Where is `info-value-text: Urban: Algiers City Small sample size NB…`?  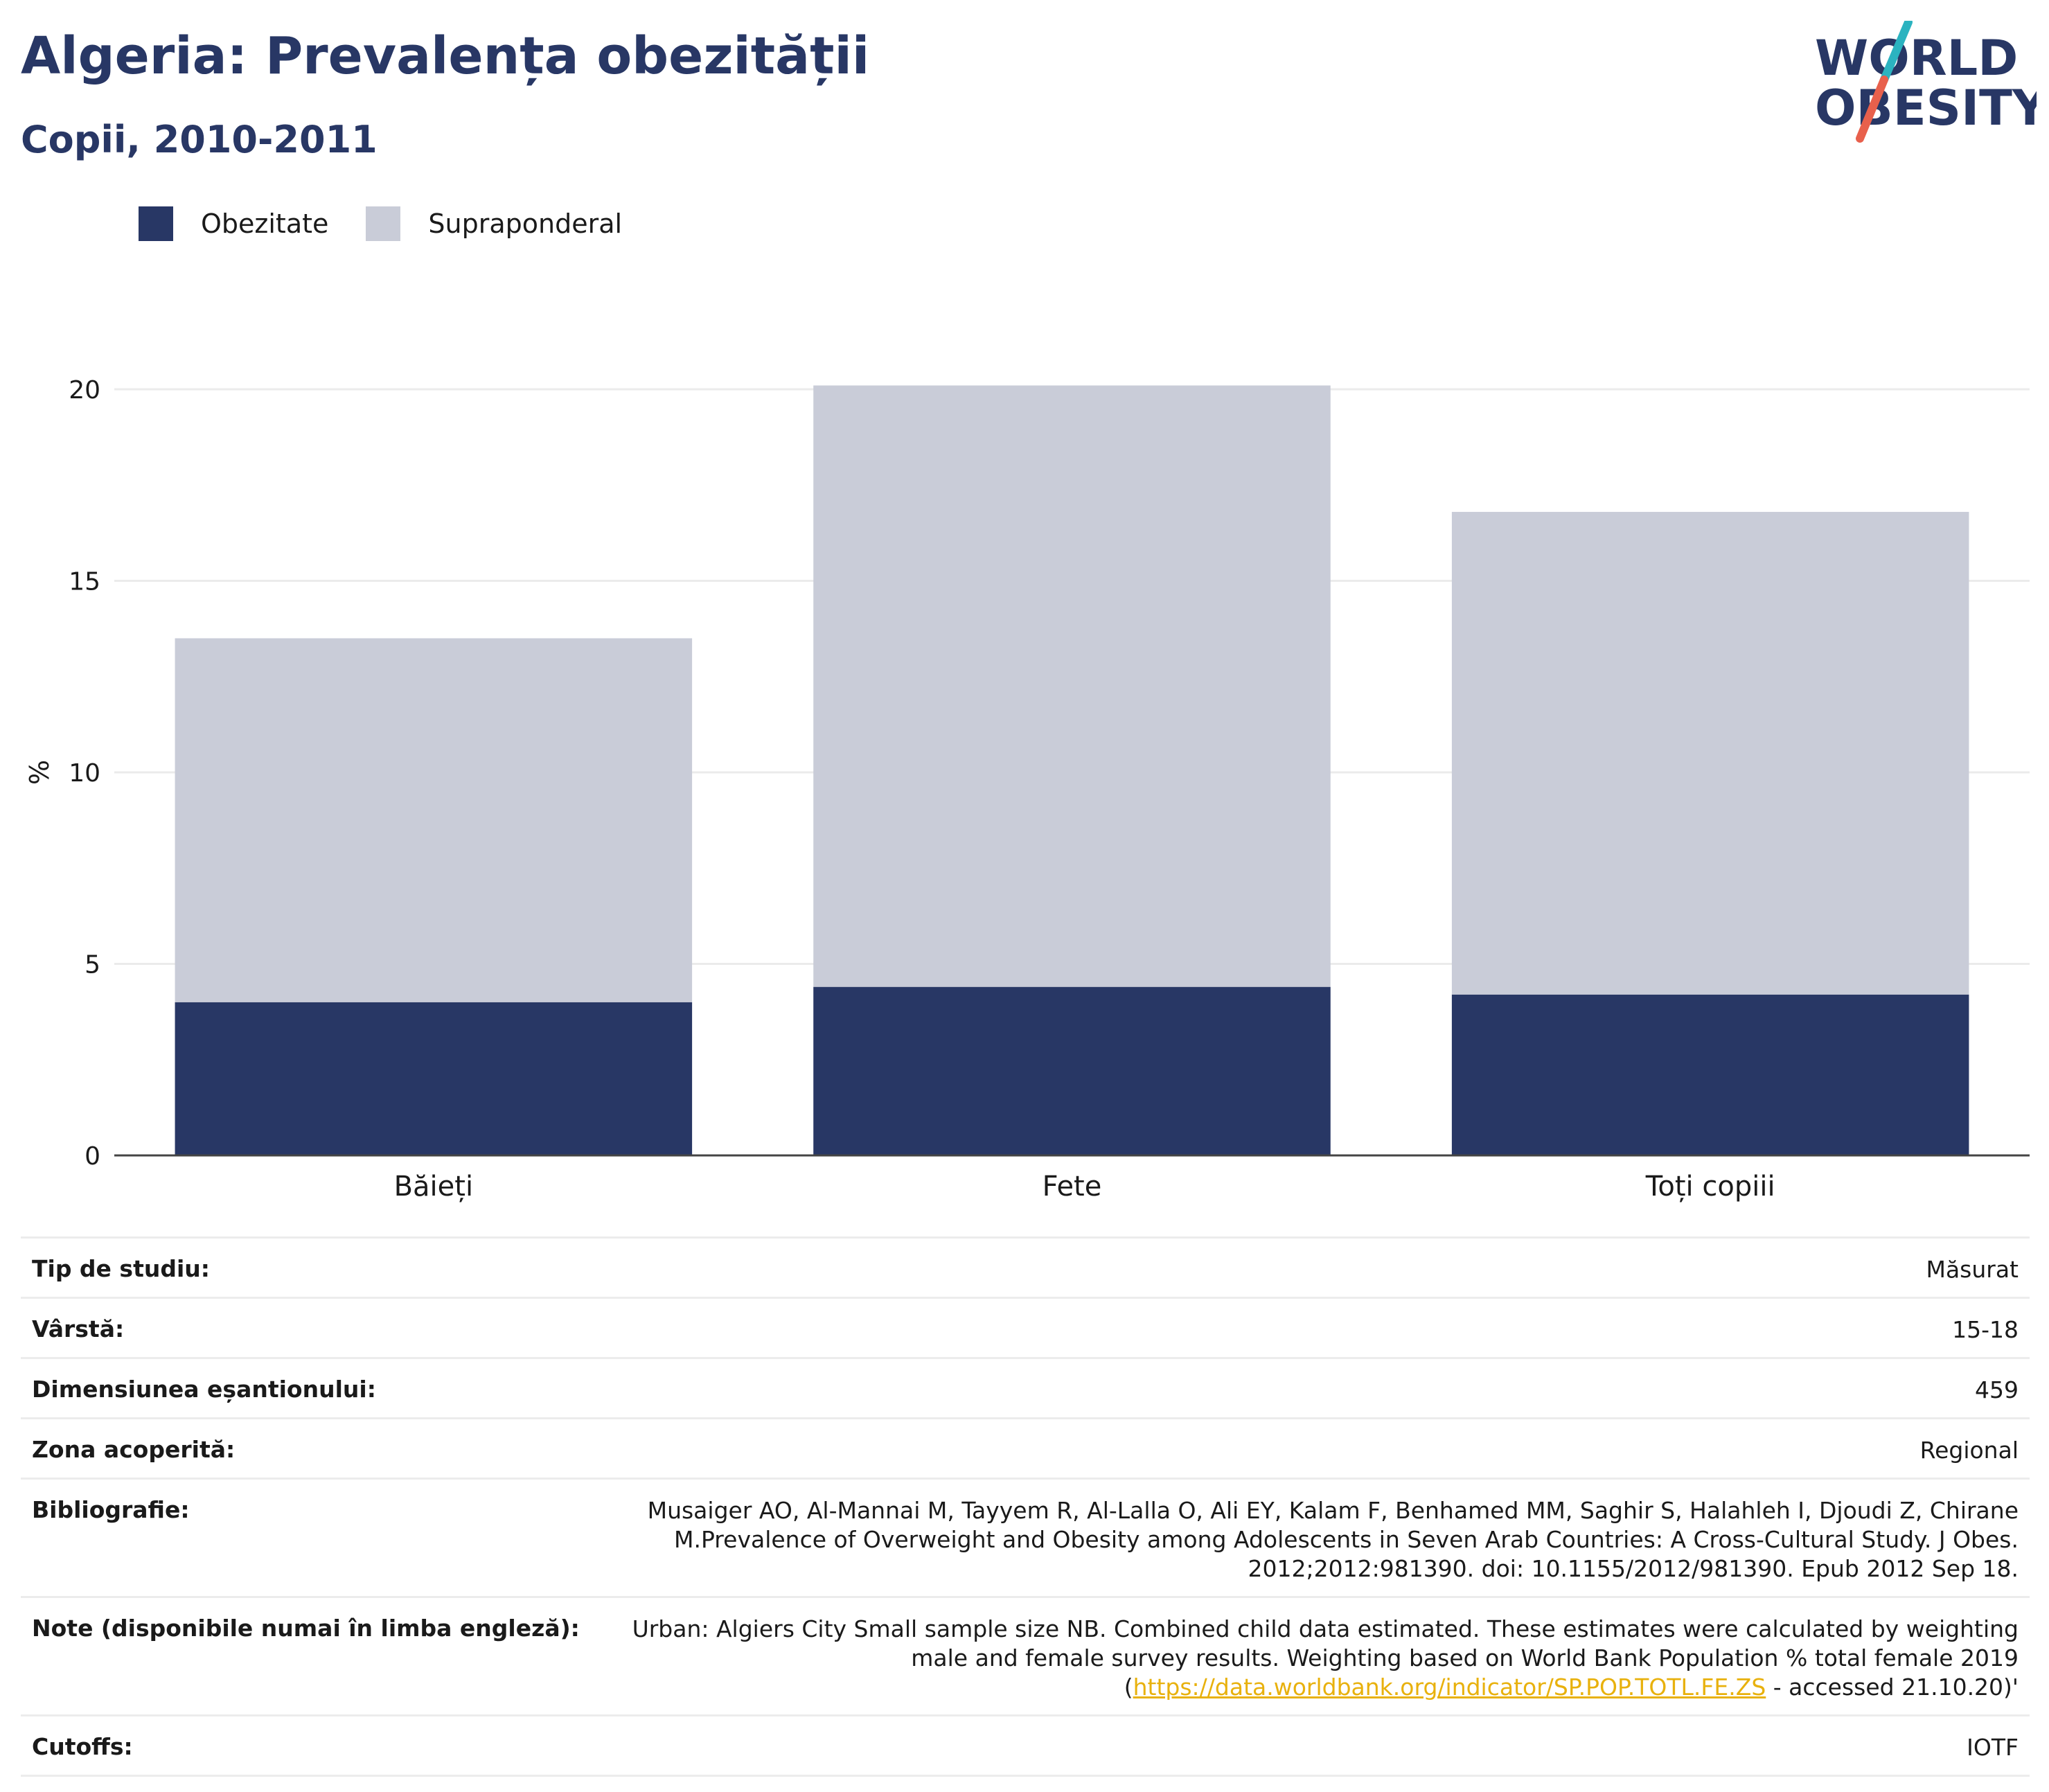
info-value-text: Urban: Algiers City Small sample size NB… is located at coordinates (1326, 1658).